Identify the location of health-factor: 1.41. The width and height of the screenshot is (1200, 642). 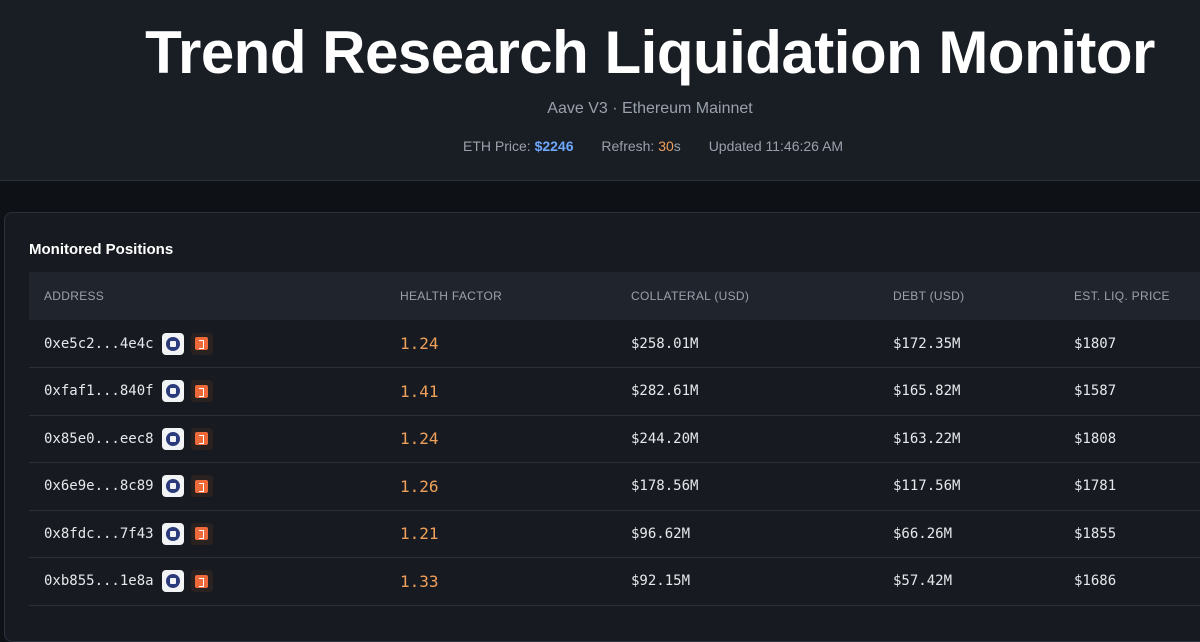
(419, 391).